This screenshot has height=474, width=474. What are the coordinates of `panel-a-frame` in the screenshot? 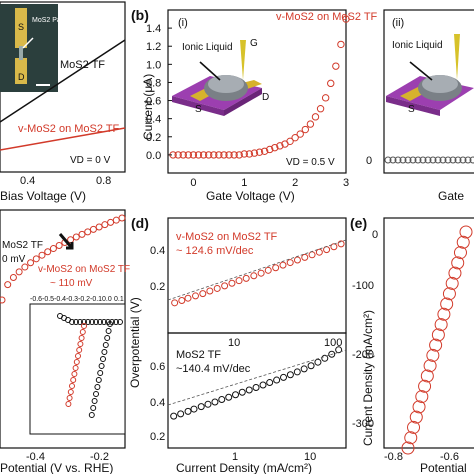 It's located at (63, 87).